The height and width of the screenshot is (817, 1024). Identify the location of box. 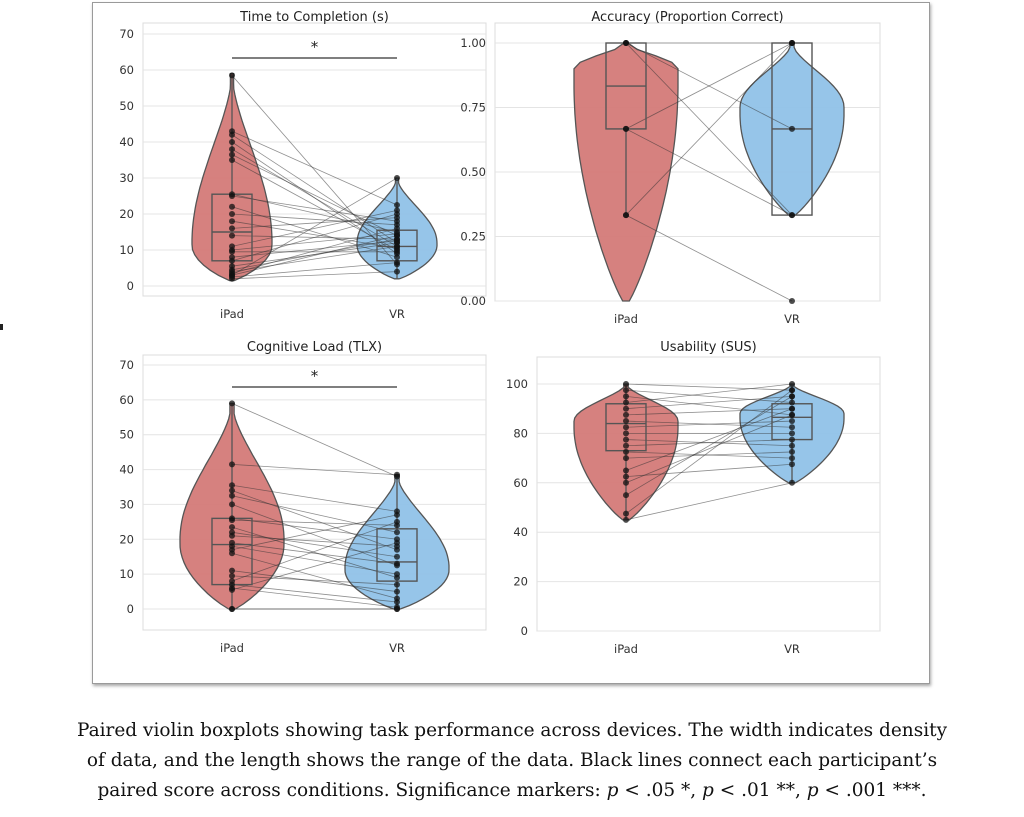
(397, 555).